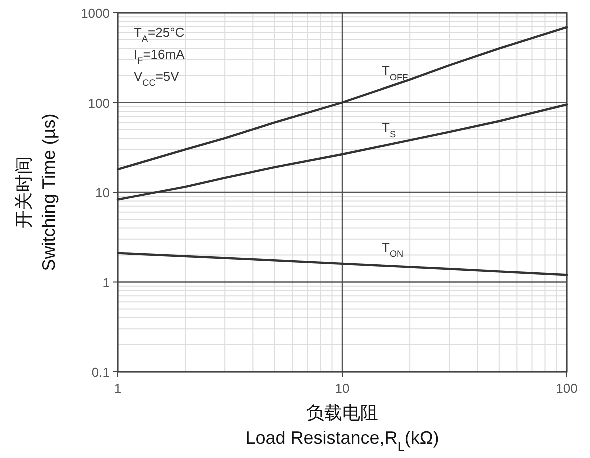  Describe the element at coordinates (101, 372) in the screenshot. I see `y-tick-label: 0.1` at that location.